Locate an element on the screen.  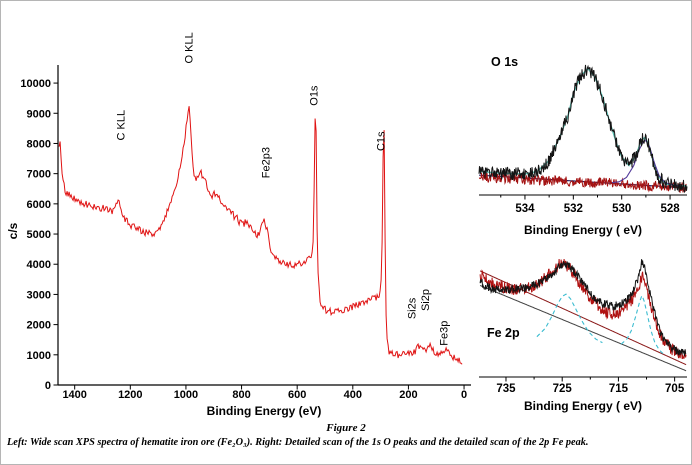
y-tick-label: 0 is located at coordinates (48, 386).